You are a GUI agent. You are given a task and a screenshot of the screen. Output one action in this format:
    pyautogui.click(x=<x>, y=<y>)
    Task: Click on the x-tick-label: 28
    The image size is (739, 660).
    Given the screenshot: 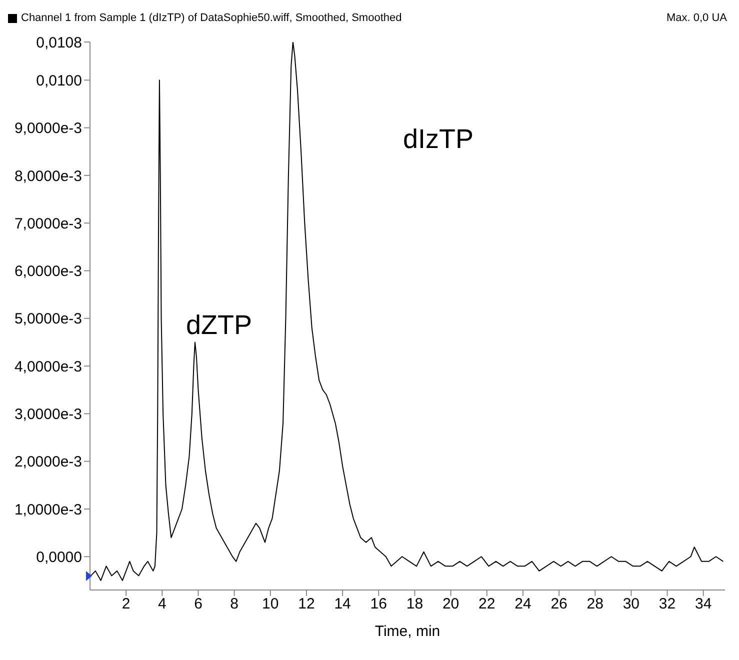 What is the action you would take?
    pyautogui.click(x=595, y=604)
    